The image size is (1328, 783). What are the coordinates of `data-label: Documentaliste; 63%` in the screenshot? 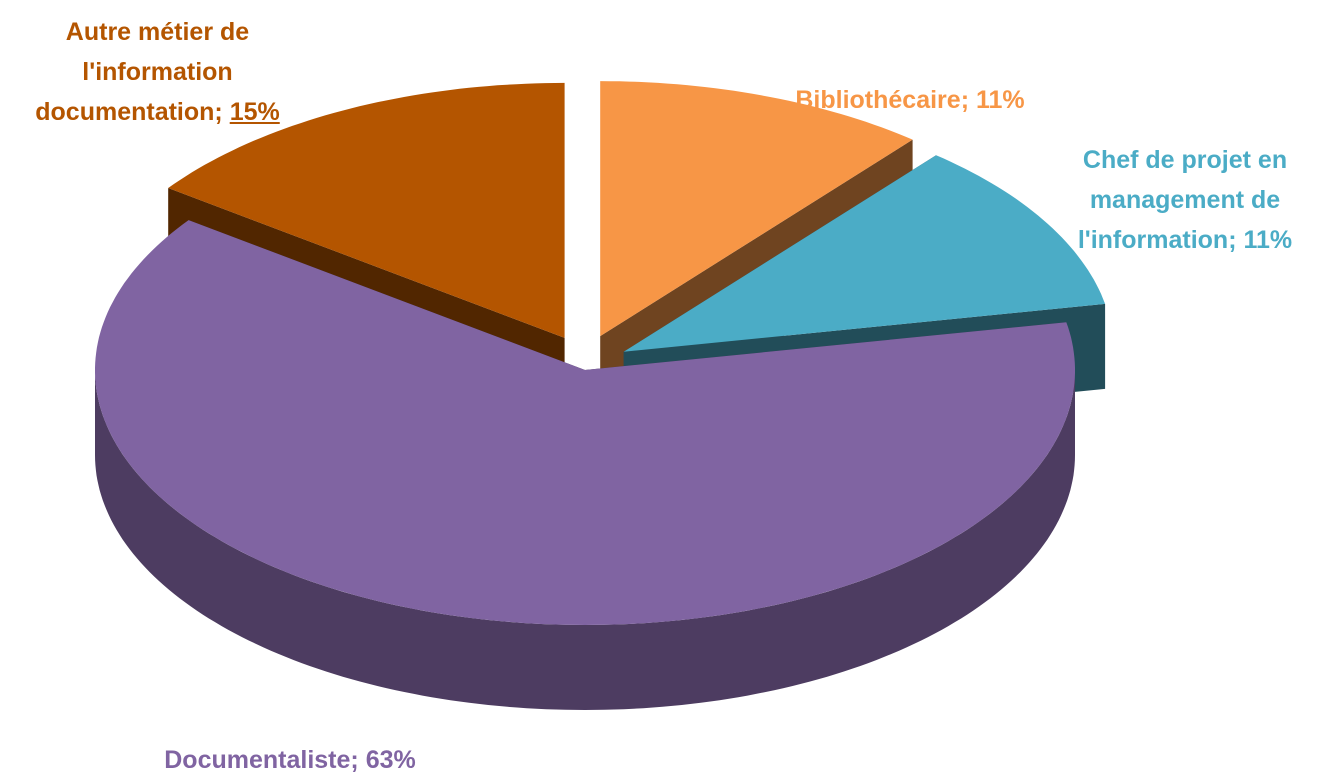 It's located at (290, 760).